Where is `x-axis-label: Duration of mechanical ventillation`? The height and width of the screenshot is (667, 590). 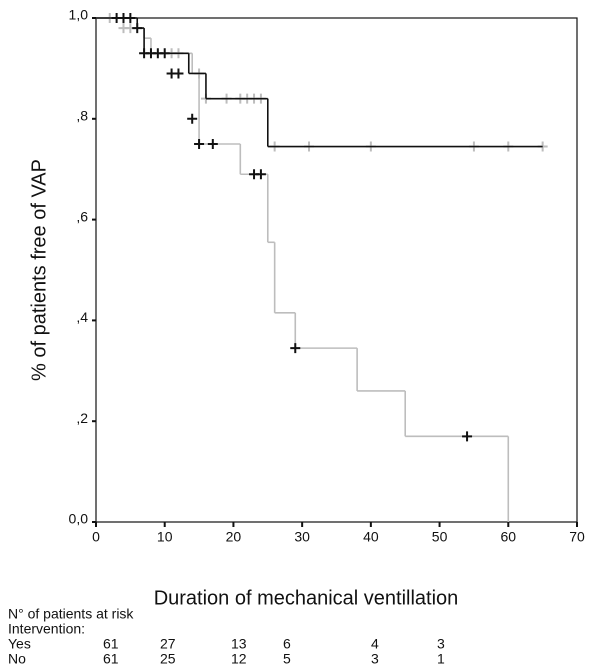 x-axis-label: Duration of mechanical ventillation is located at coordinates (306, 598).